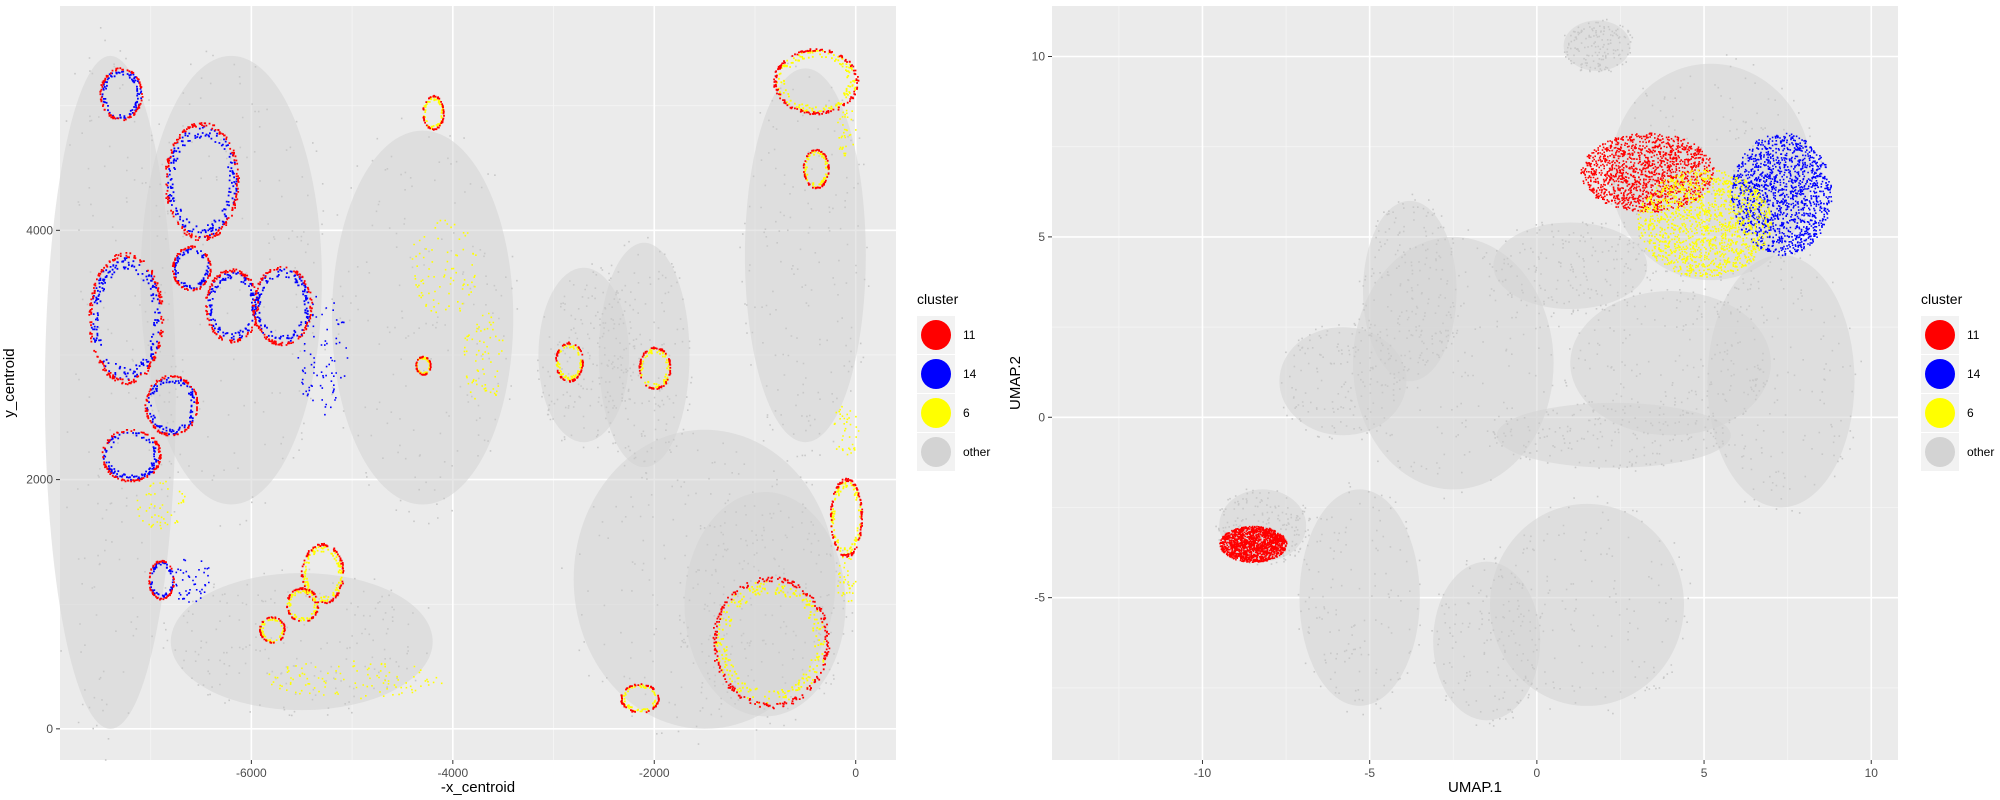 This screenshot has height=800, width=2000. What do you see at coordinates (1041, 237) in the screenshot?
I see `y-tick-label: 5` at bounding box center [1041, 237].